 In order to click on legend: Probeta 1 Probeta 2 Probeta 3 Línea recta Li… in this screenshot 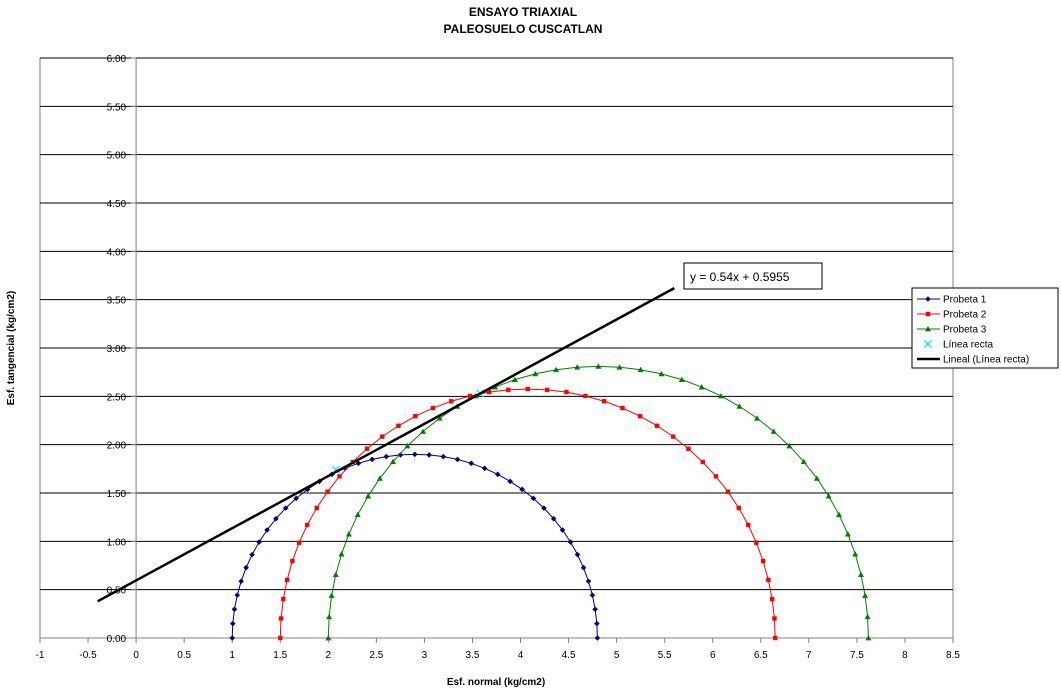, I will do `click(985, 328)`.